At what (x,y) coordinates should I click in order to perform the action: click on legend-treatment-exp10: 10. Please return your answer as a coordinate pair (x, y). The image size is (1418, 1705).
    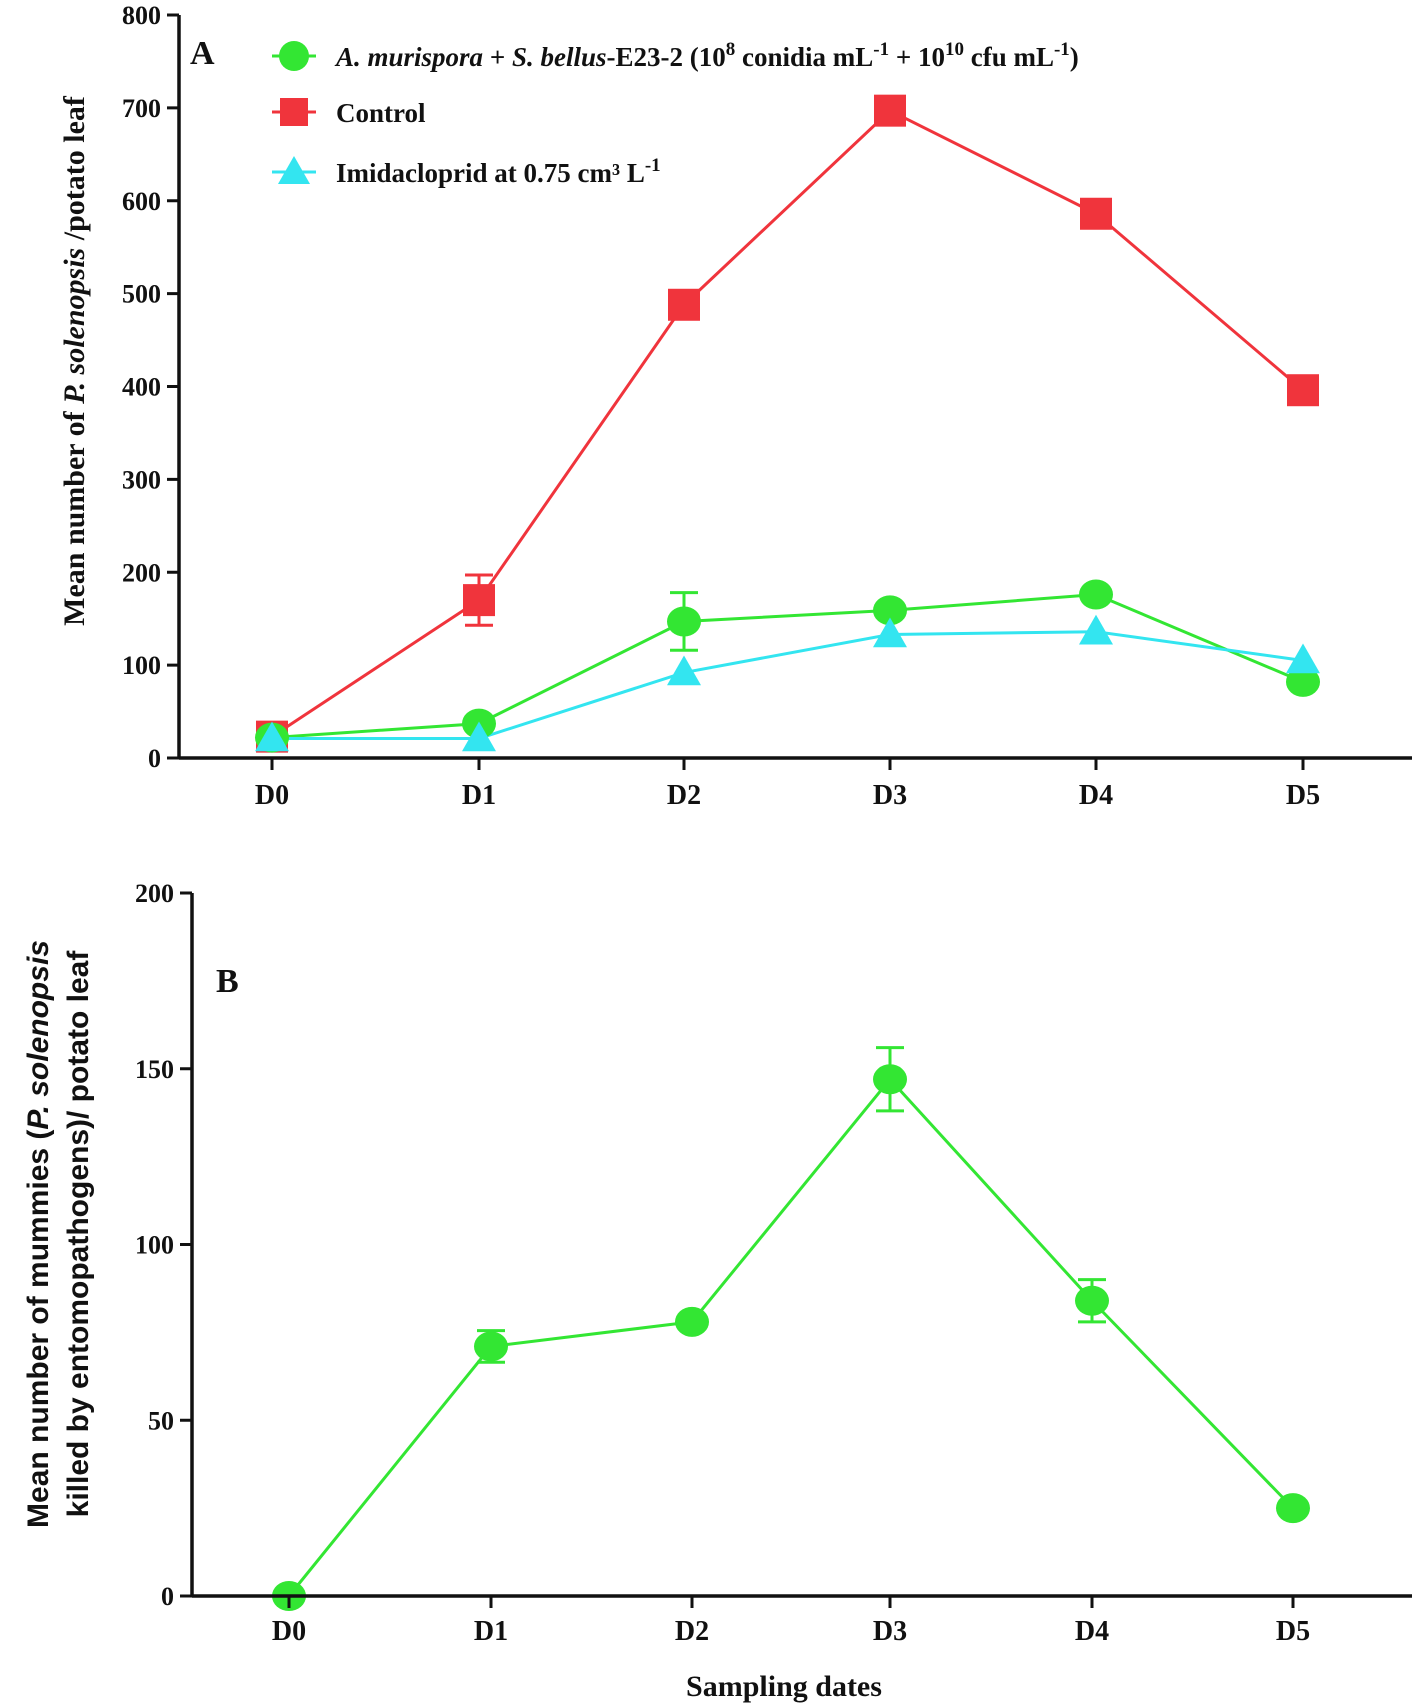
    Looking at the image, I should click on (954, 49).